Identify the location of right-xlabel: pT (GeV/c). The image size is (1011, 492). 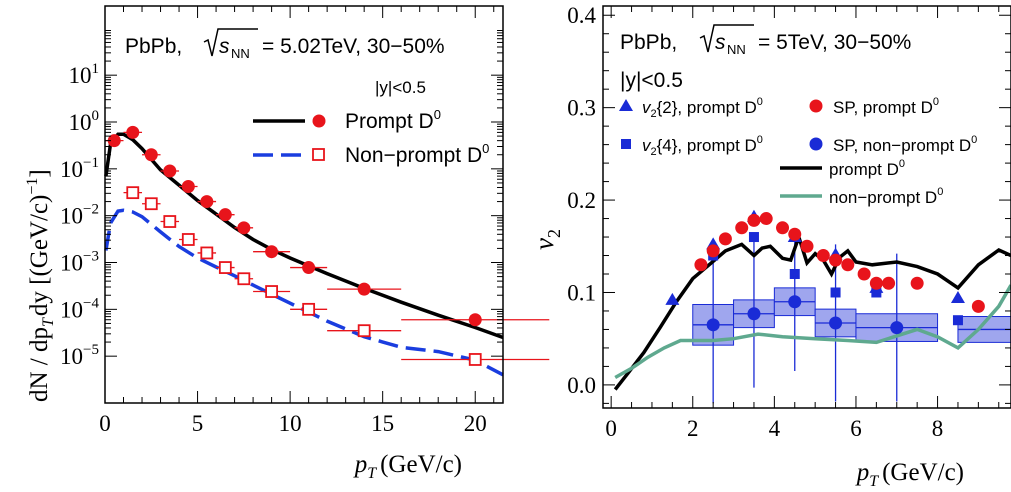
(909, 474).